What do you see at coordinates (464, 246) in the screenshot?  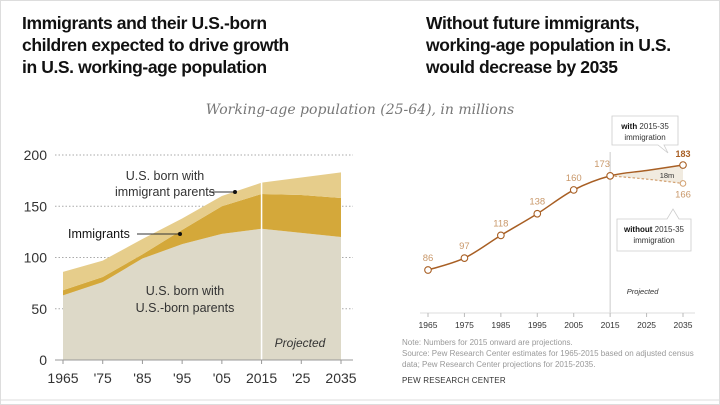 I see `data-label: 97` at bounding box center [464, 246].